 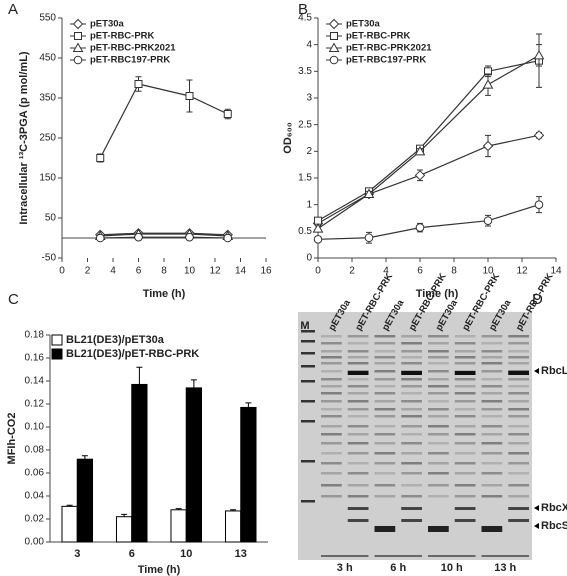 What do you see at coordinates (35, 473) in the screenshot?
I see `y-tick-label: 0.06` at bounding box center [35, 473].